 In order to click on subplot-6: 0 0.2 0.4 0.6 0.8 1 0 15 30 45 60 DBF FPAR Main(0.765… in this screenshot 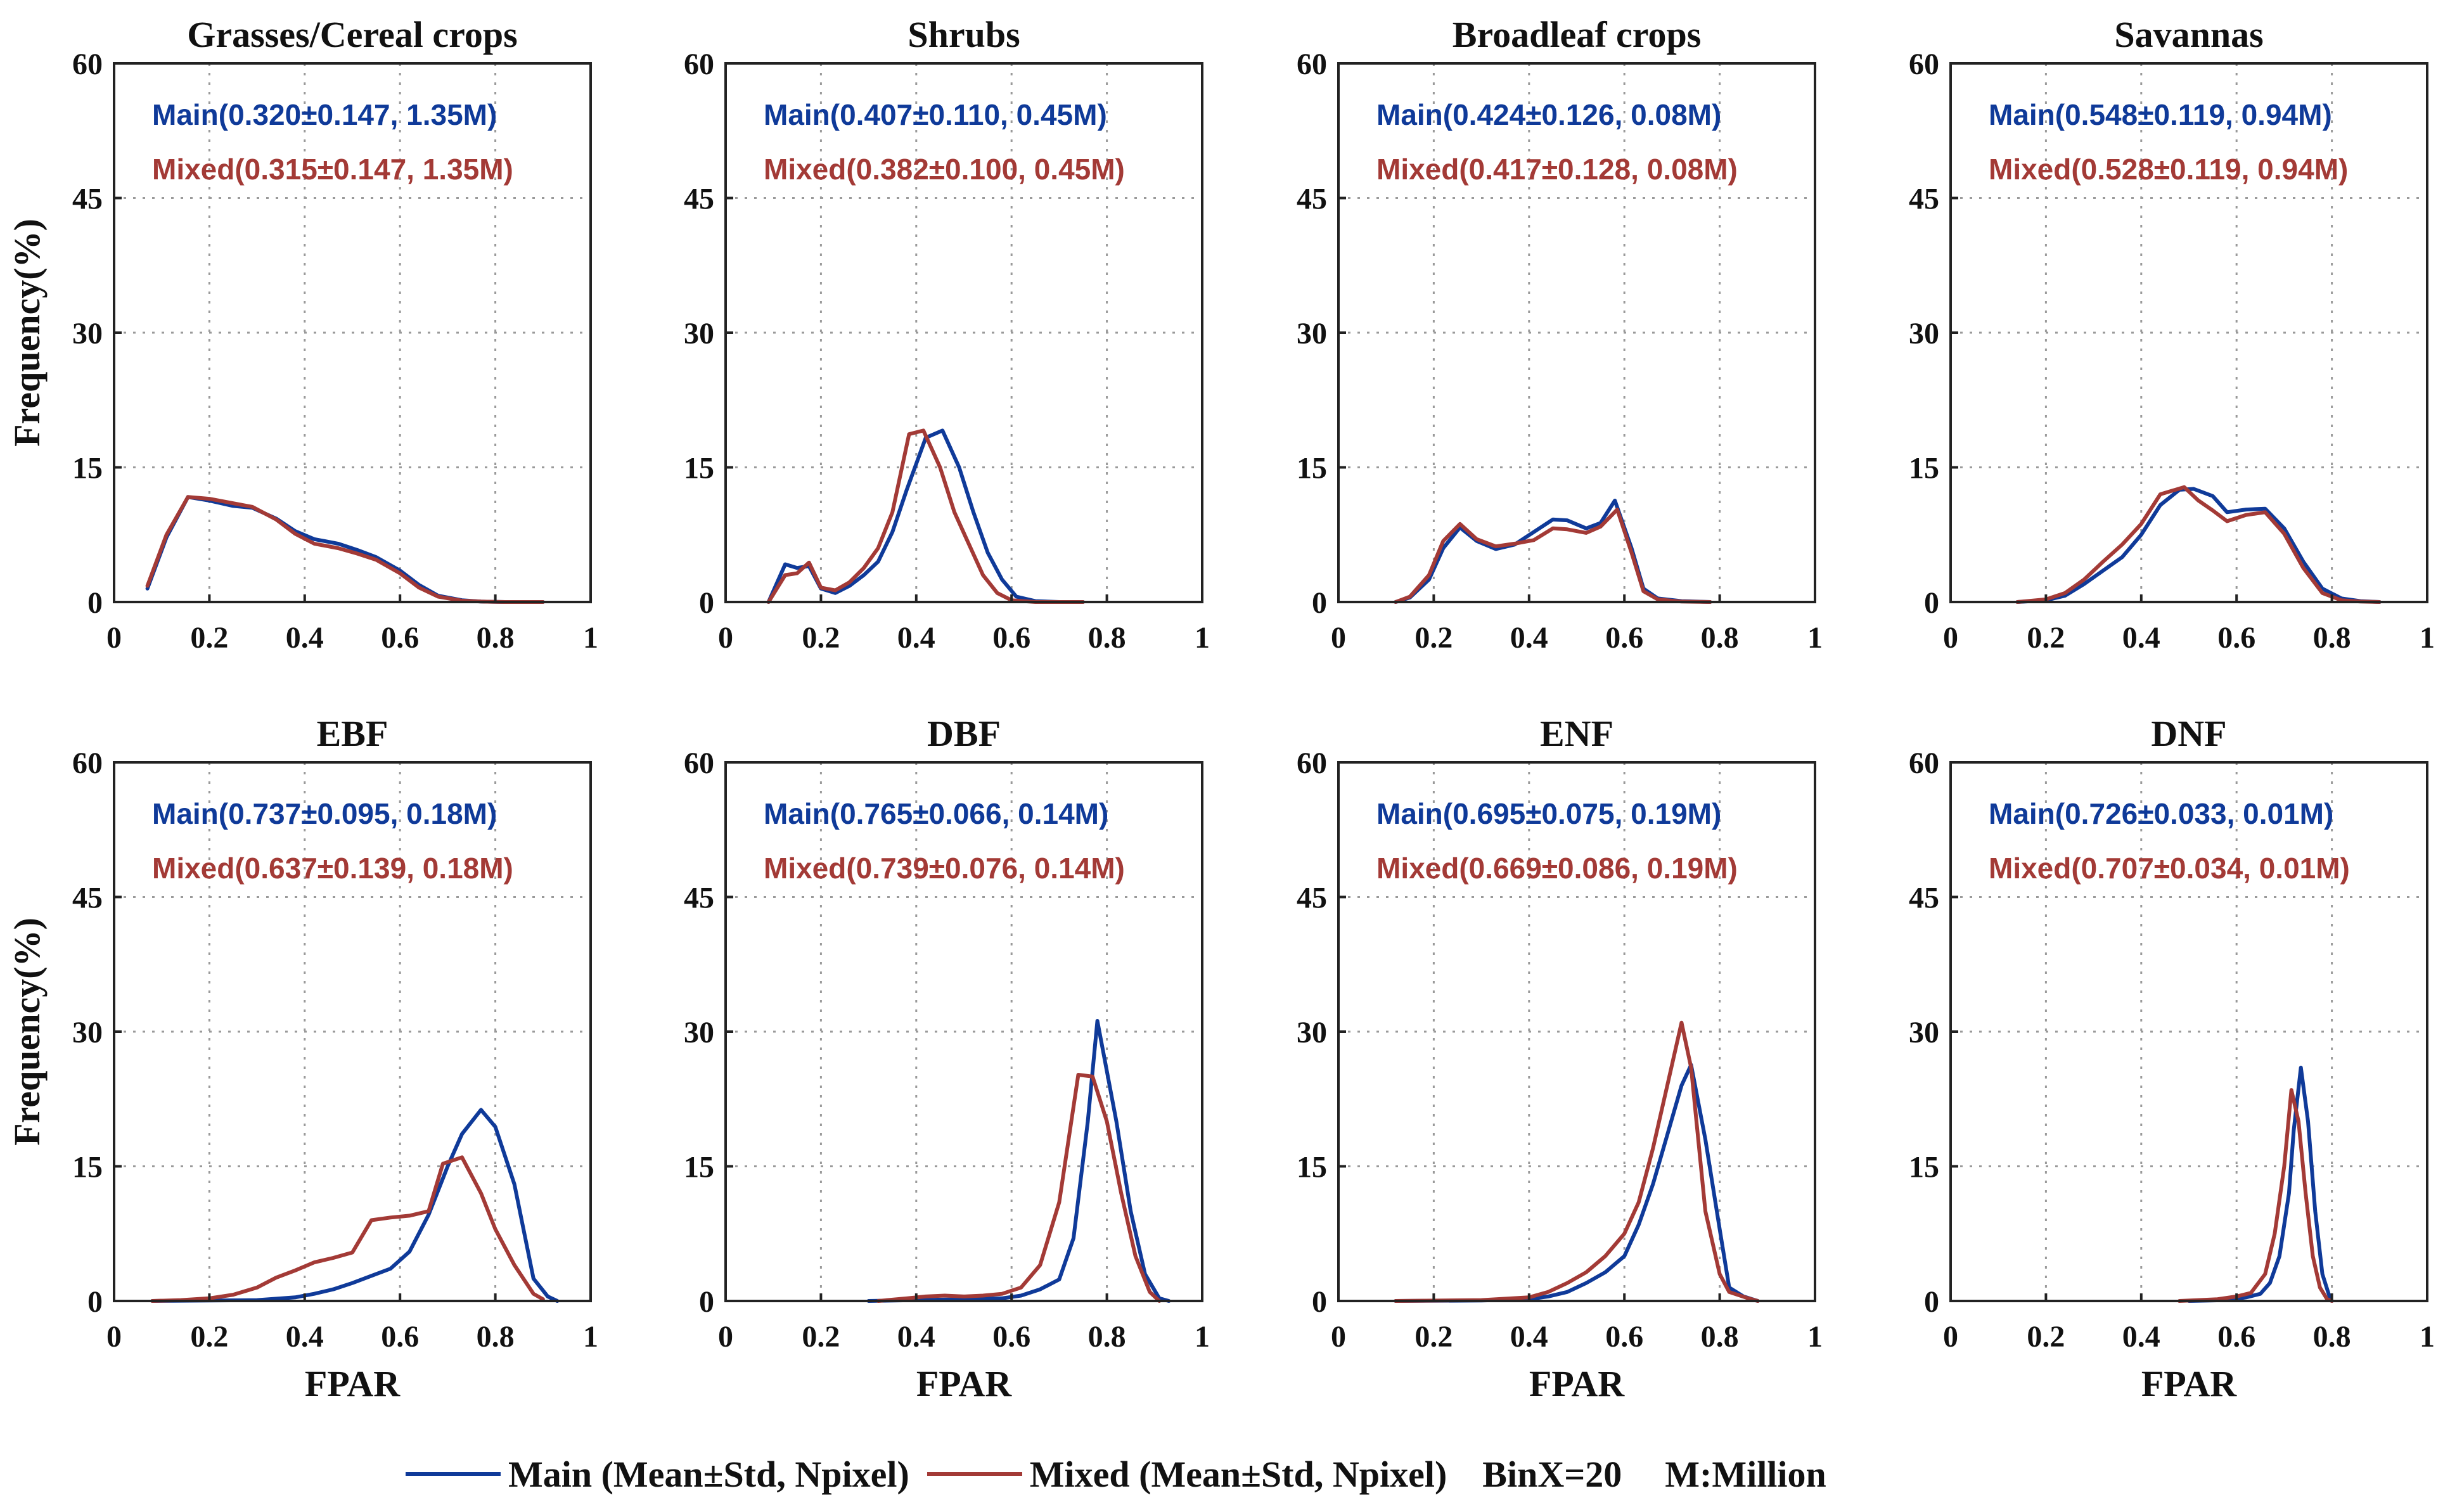, I will do `click(947, 1058)`.